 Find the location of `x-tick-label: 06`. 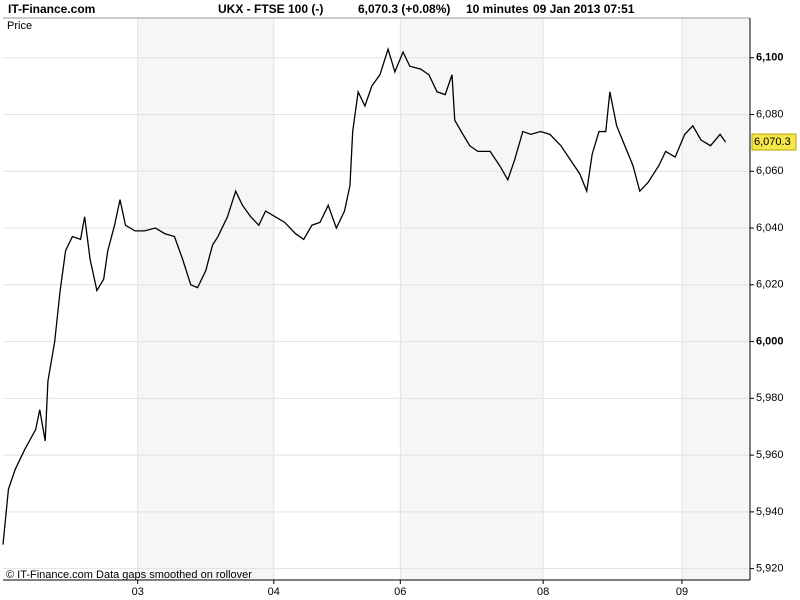

x-tick-label: 06 is located at coordinates (400, 592).